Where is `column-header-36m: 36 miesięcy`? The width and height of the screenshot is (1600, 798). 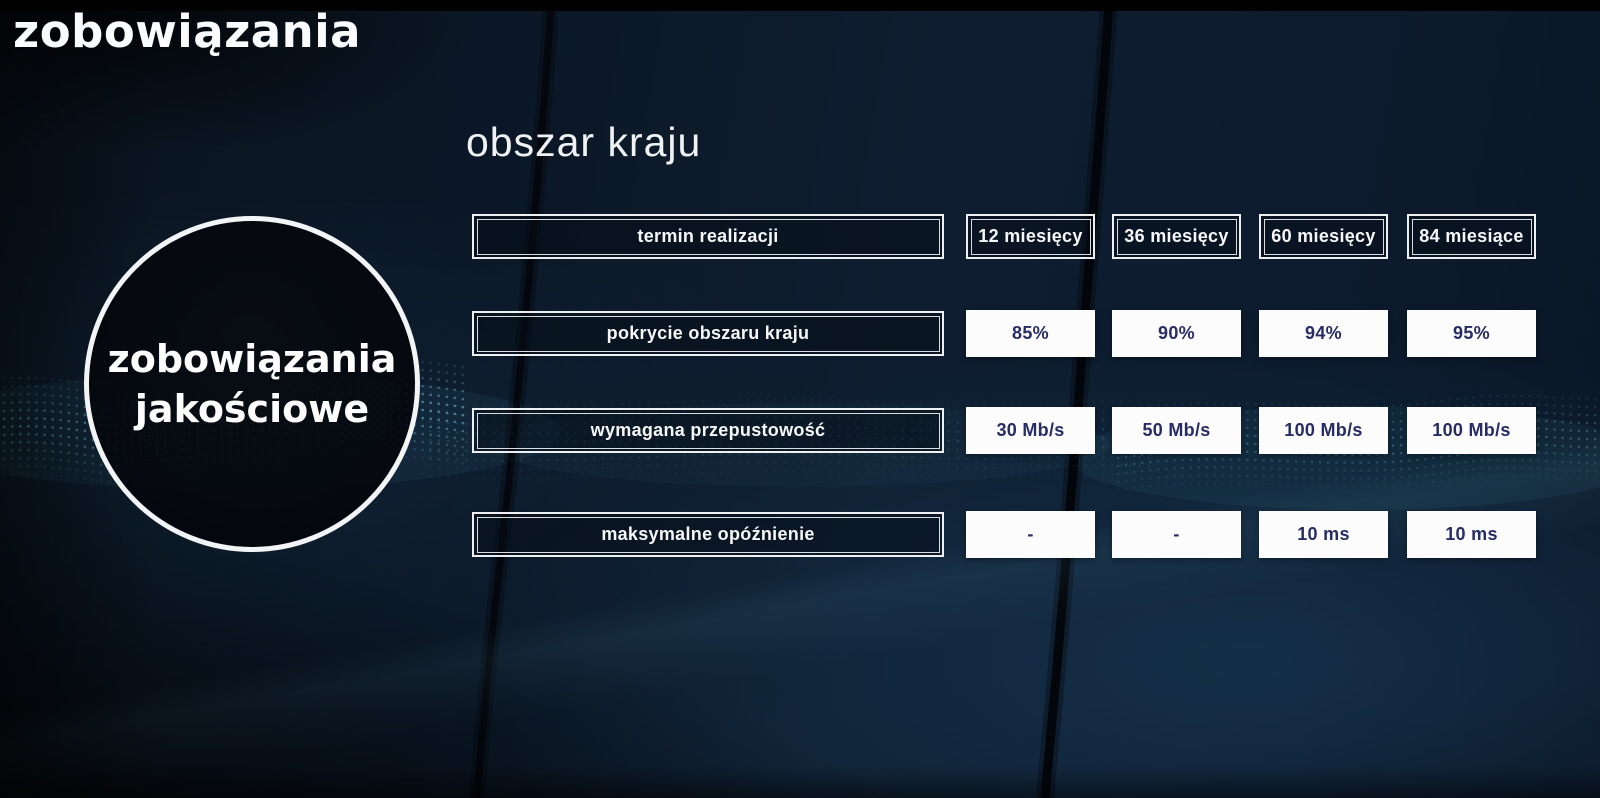 column-header-36m: 36 miesięcy is located at coordinates (1176, 236).